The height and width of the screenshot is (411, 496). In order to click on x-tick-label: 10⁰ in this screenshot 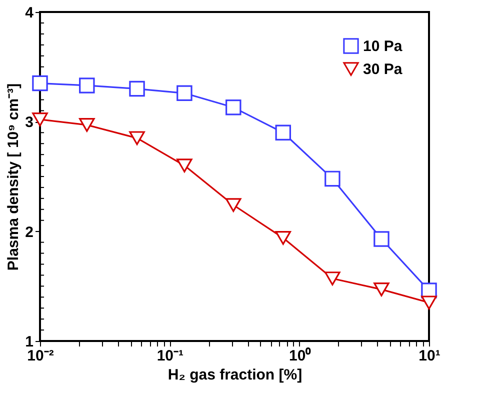, I will do `click(300, 355)`.